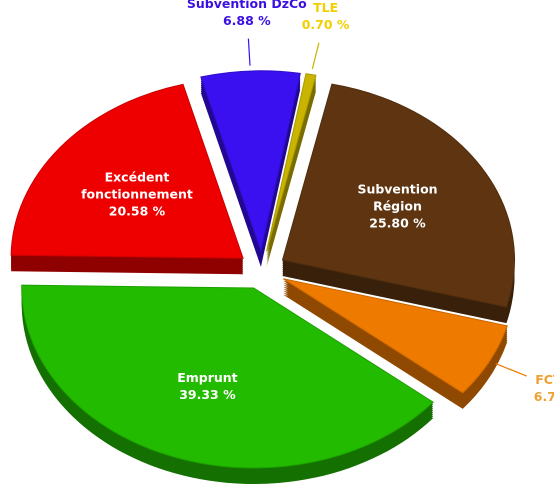 This screenshot has height=493, width=554. What do you see at coordinates (326, 8) in the screenshot?
I see `slice-name: TLE` at bounding box center [326, 8].